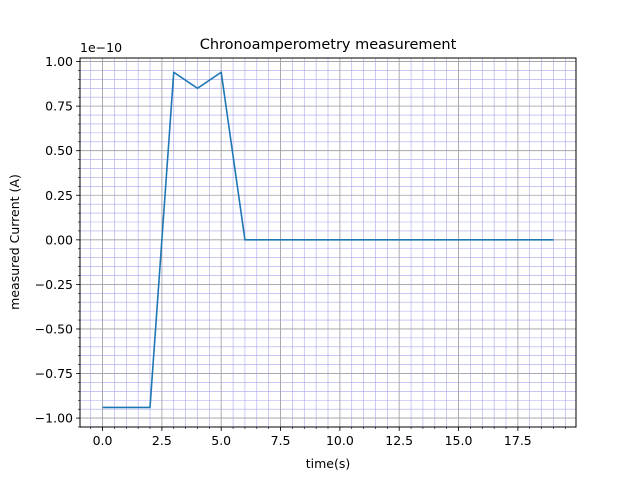 The width and height of the screenshot is (640, 480). What do you see at coordinates (103, 440) in the screenshot?
I see `x-tick-label: 0.0` at bounding box center [103, 440].